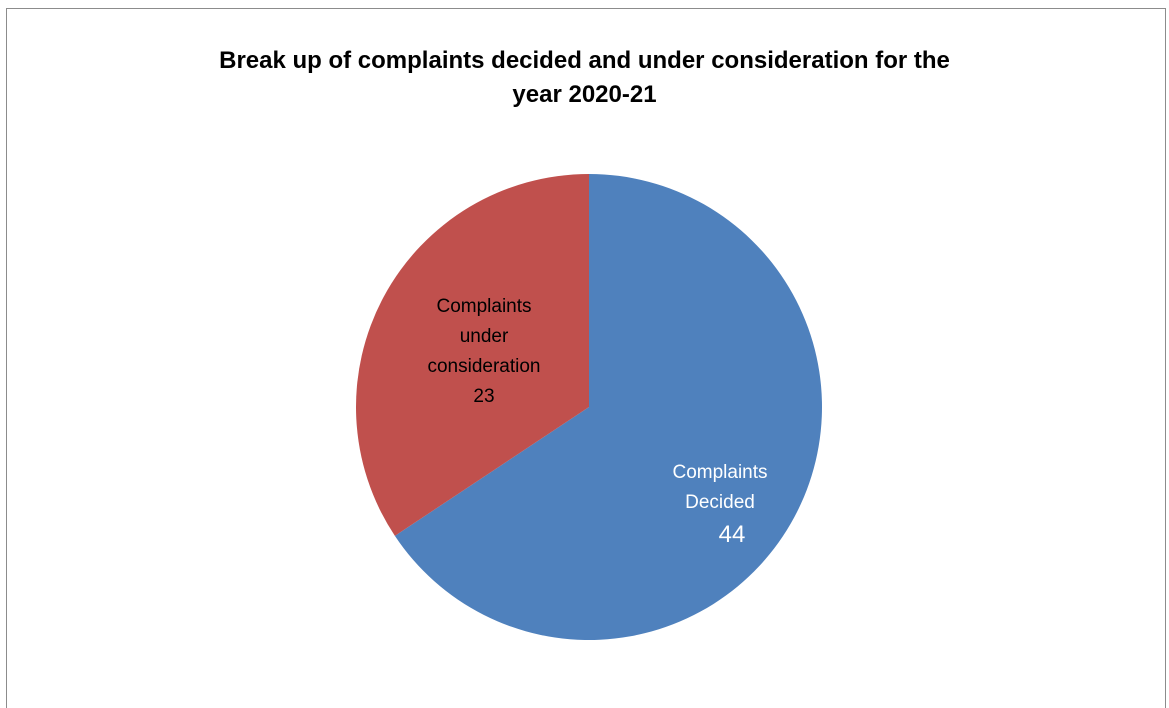  What do you see at coordinates (720, 502) in the screenshot?
I see `slice-label-line: Decided` at bounding box center [720, 502].